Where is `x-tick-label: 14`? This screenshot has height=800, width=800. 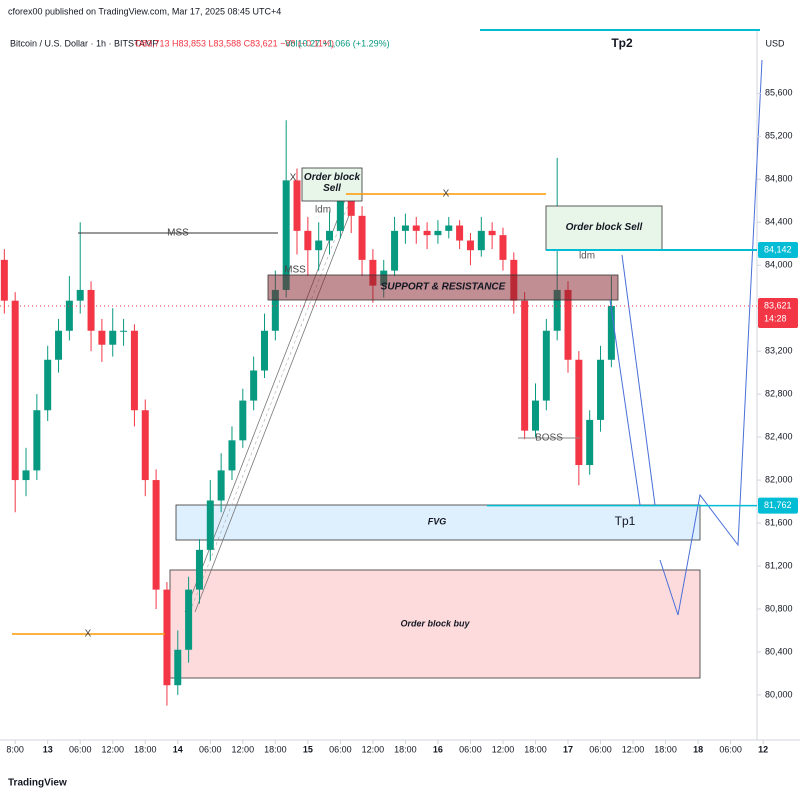
x-tick-label: 14 is located at coordinates (178, 749).